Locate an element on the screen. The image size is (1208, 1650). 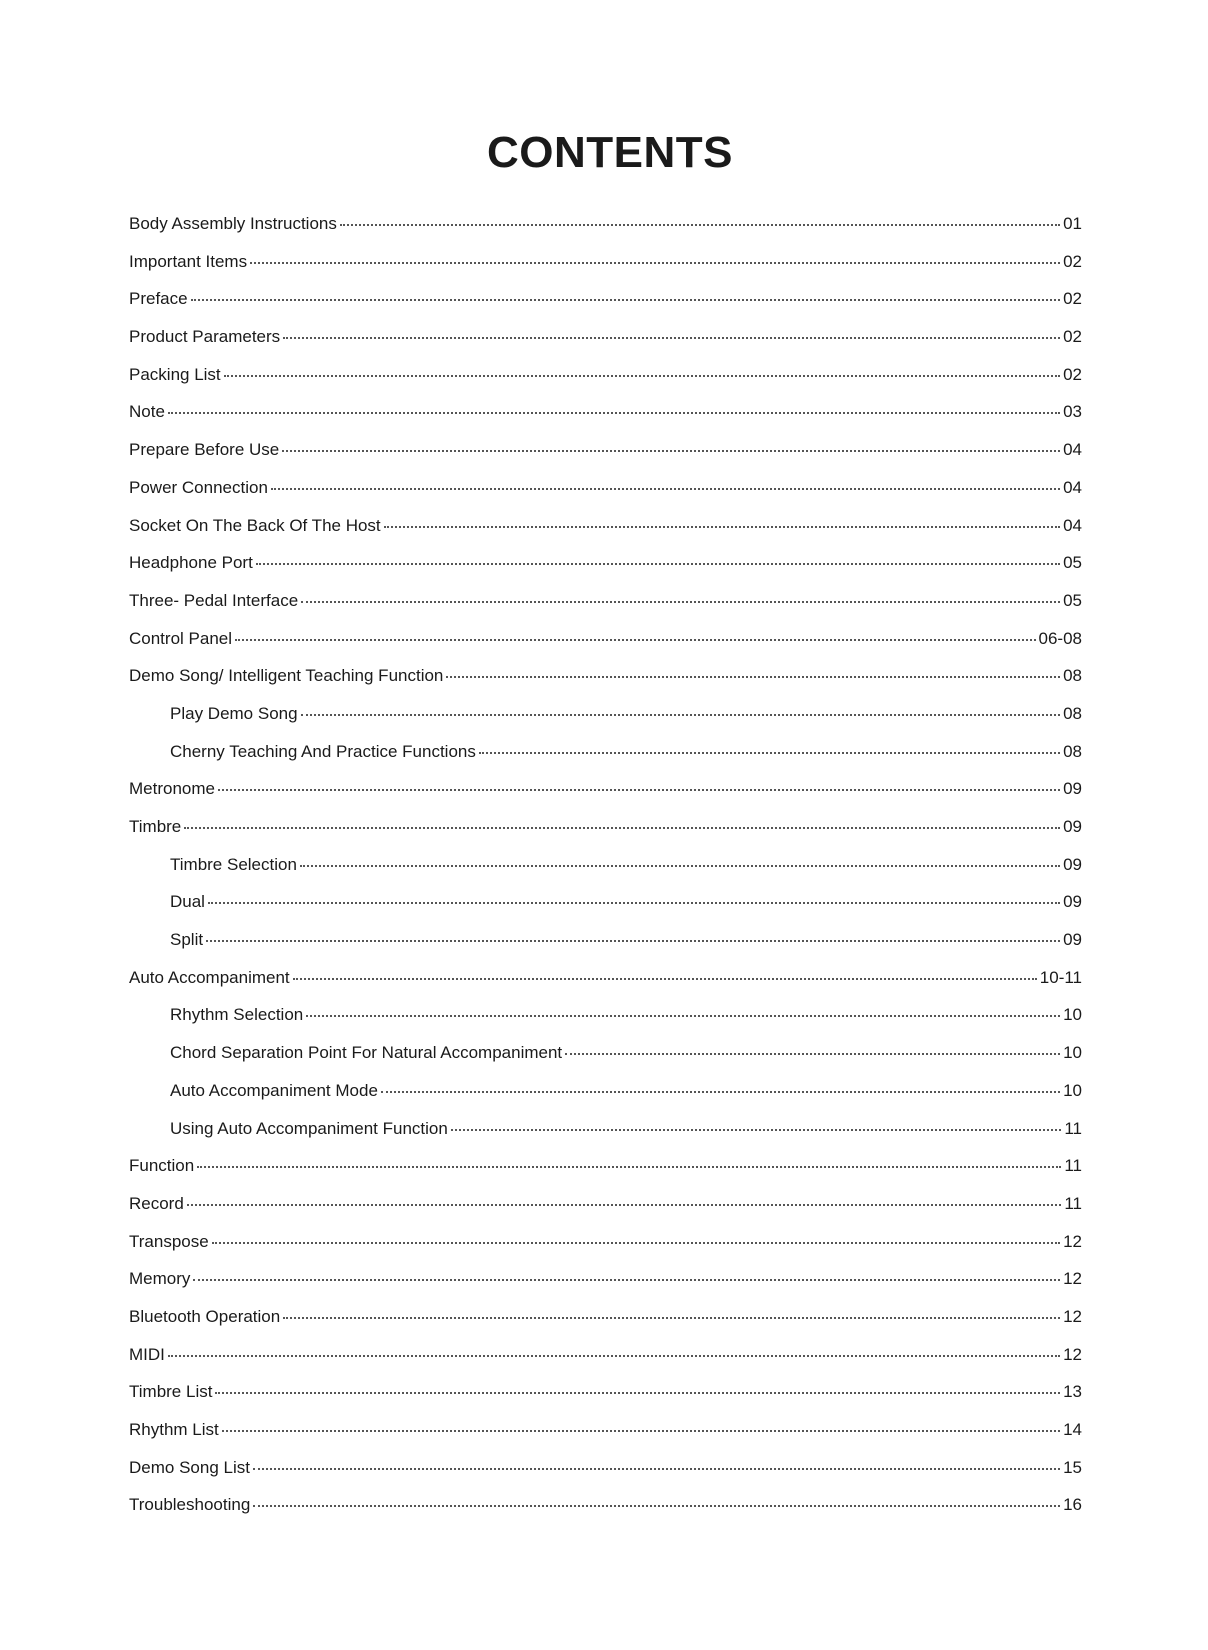
toc-entry: Transpose 12 is located at coordinates (605, 1251).